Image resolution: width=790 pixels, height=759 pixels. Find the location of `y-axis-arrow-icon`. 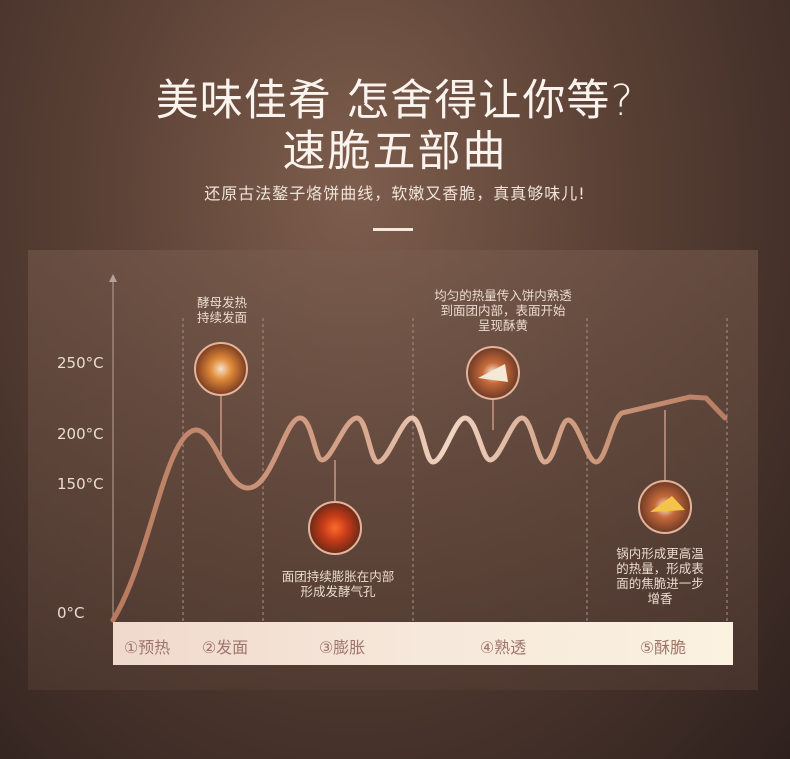

y-axis-arrow-icon is located at coordinates (113, 278).